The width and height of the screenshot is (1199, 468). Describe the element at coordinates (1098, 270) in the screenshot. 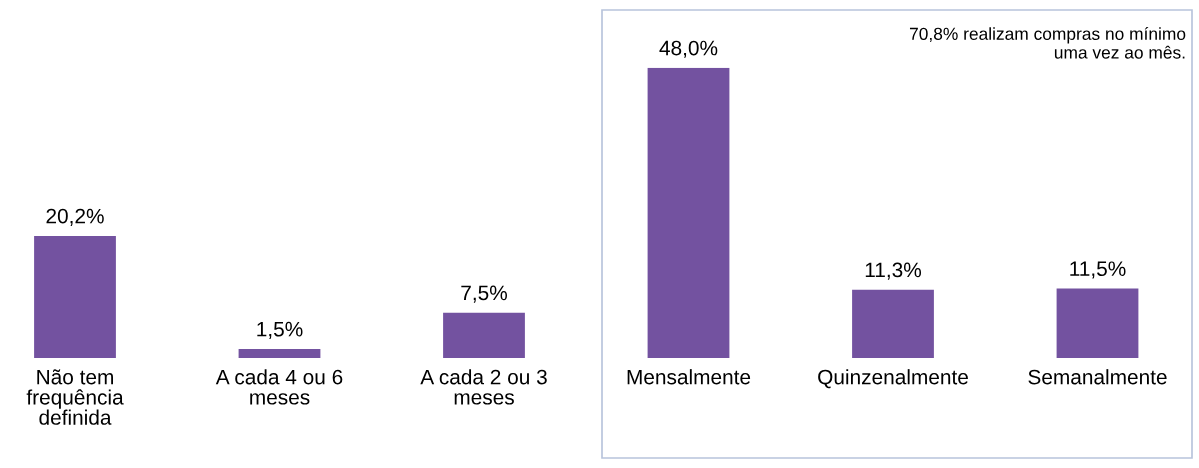

I see `data-label: 11,5%` at that location.